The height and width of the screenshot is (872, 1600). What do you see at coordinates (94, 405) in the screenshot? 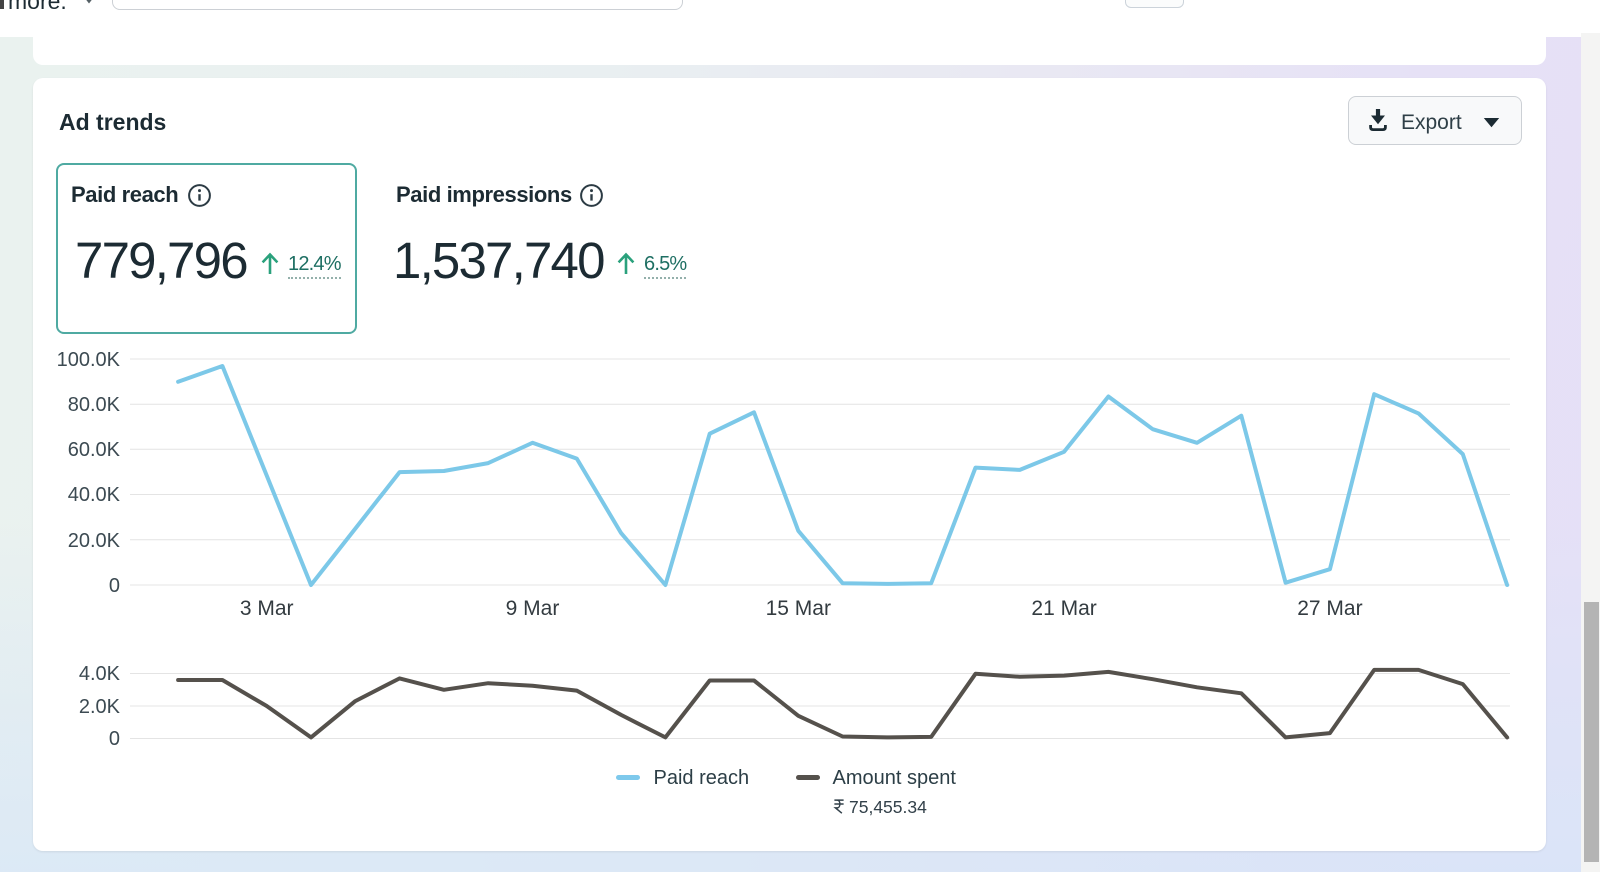
I see `svg-text: 80.0K` at bounding box center [94, 405].